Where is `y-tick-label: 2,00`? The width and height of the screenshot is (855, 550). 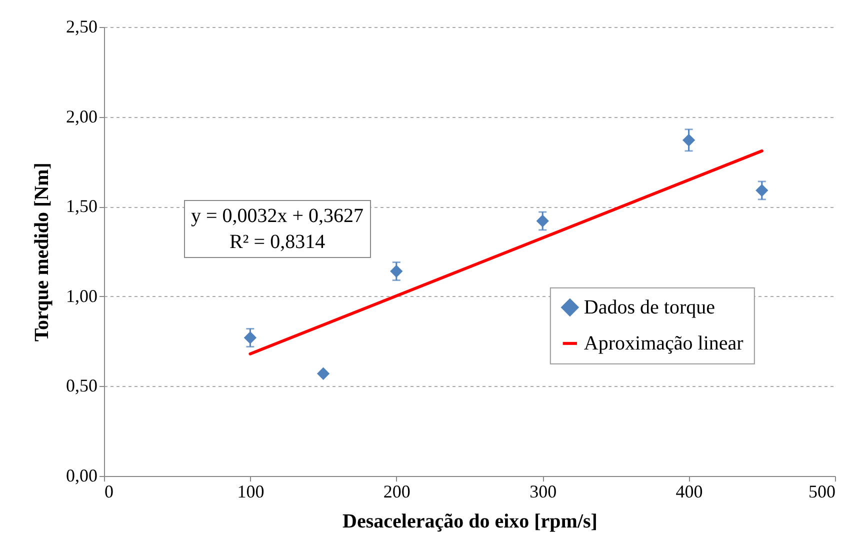
y-tick-label: 2,00 is located at coordinates (82, 116).